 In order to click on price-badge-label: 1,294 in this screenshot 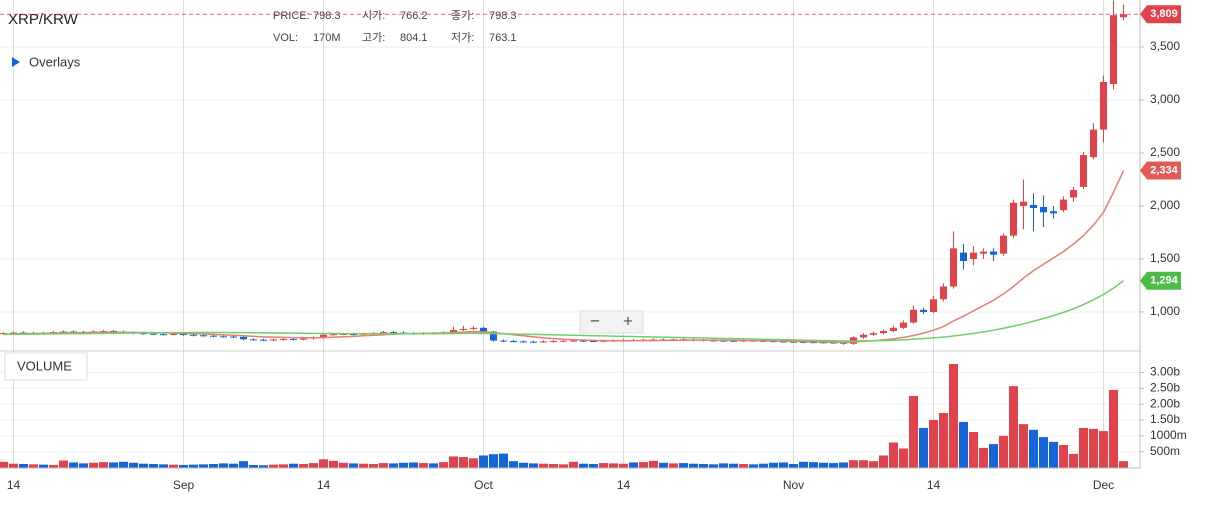, I will do `click(1164, 281)`.